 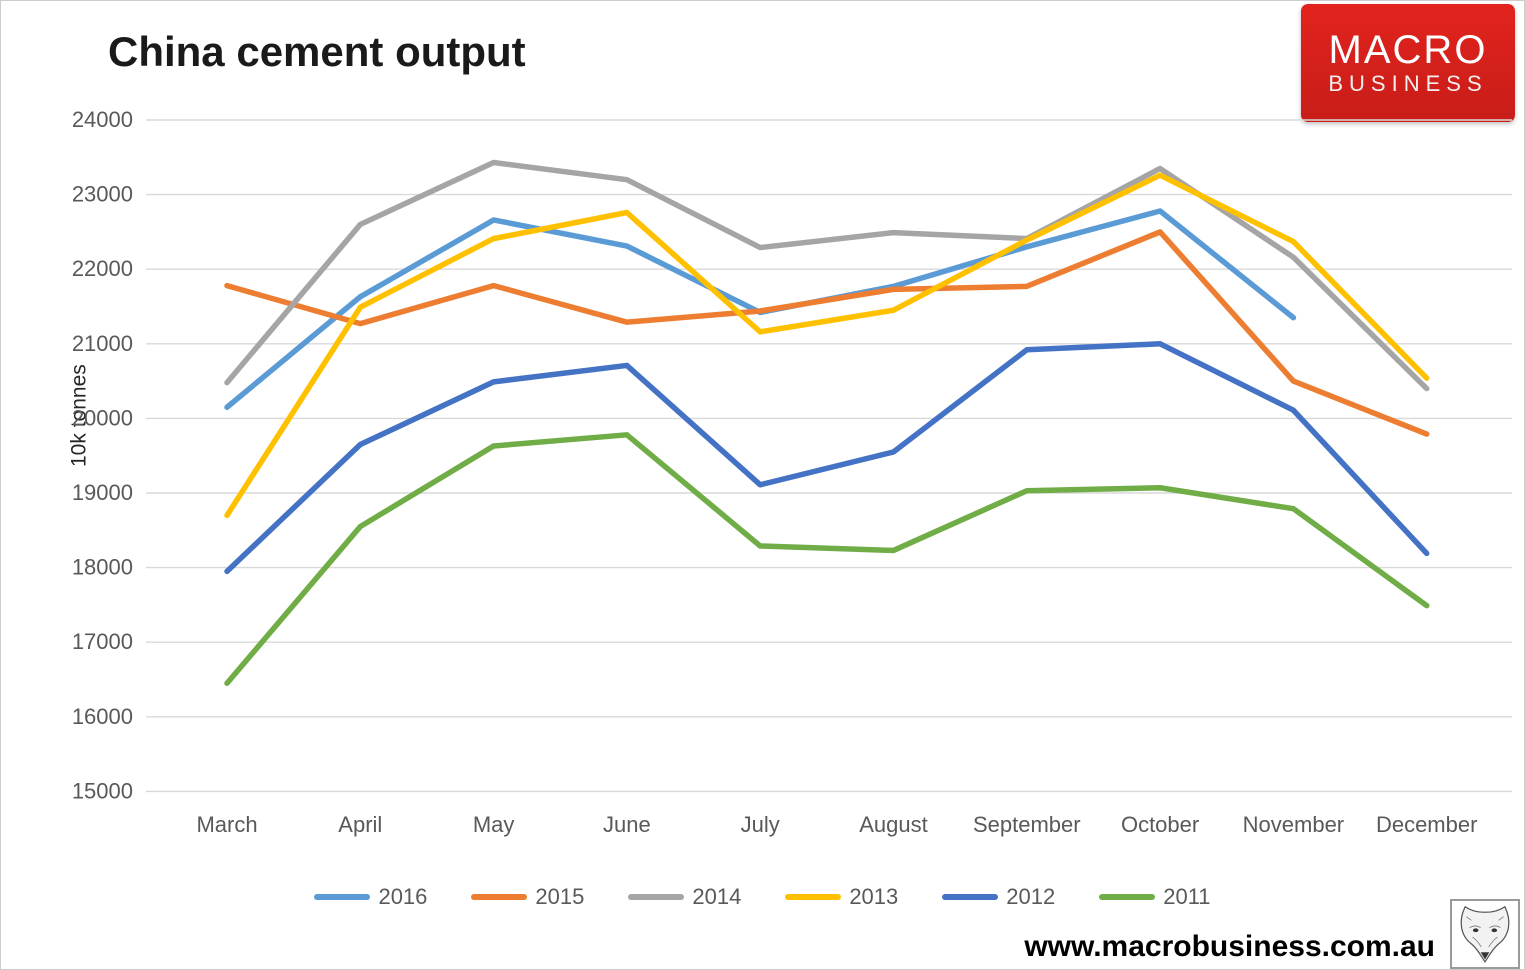 I want to click on y-tick-label: 24000, so click(x=102, y=119).